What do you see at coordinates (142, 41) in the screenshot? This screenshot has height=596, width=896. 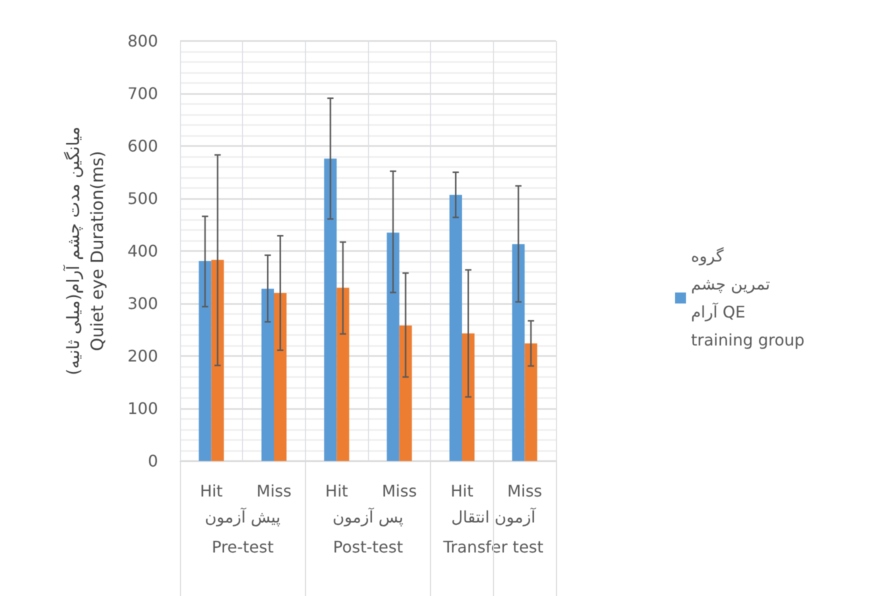 I see `y-tick-label: 800` at bounding box center [142, 41].